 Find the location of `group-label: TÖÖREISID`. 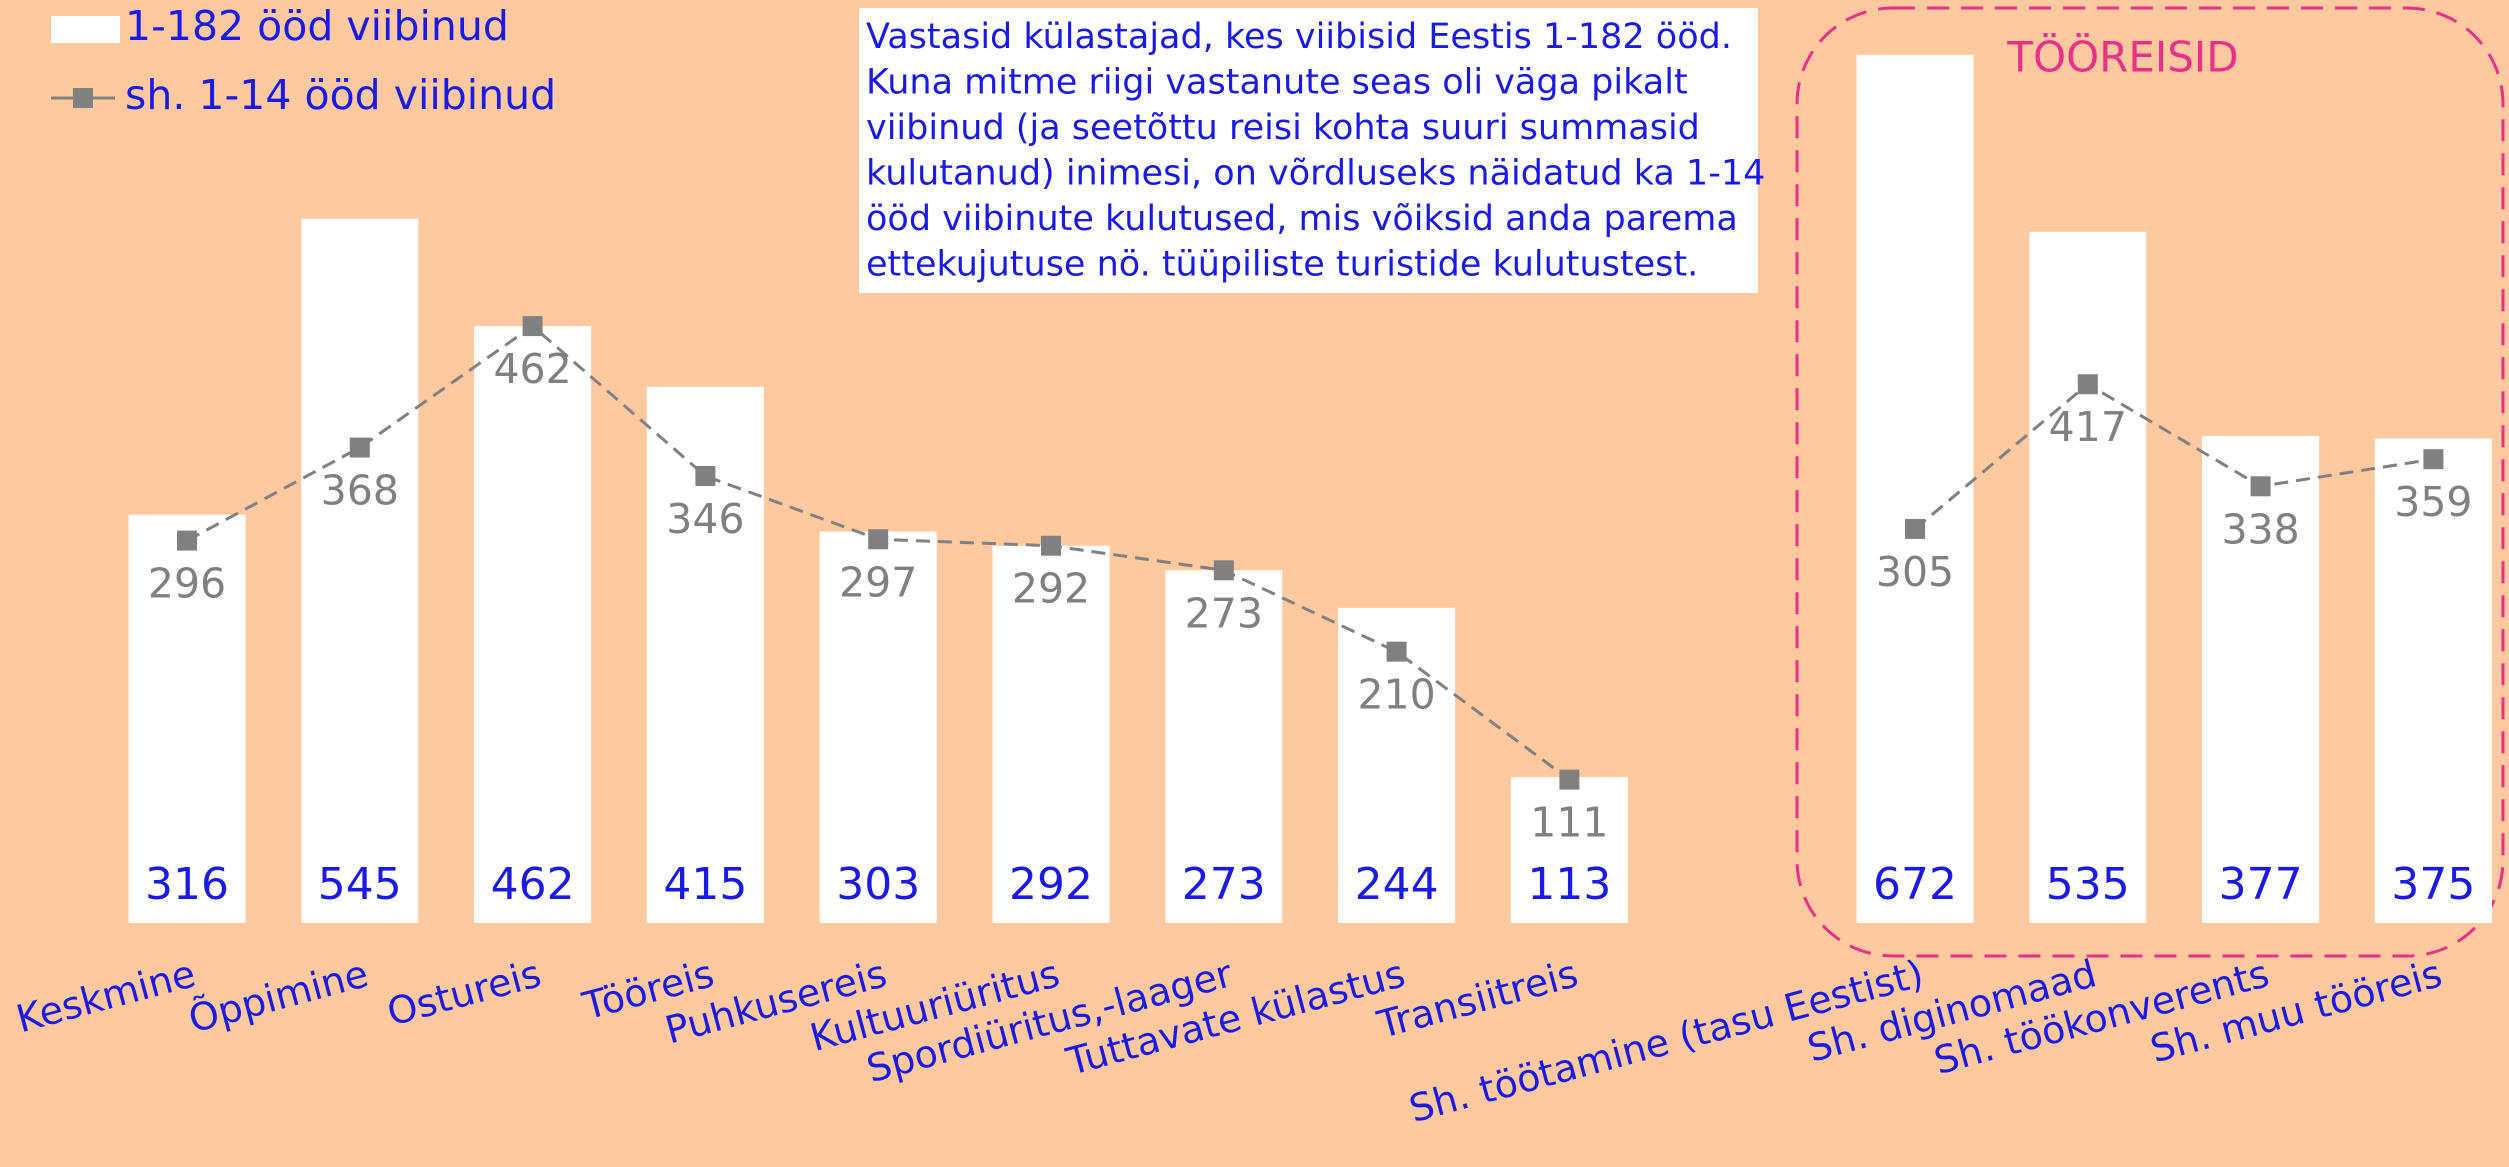

group-label: TÖÖREISID is located at coordinates (2122, 57).